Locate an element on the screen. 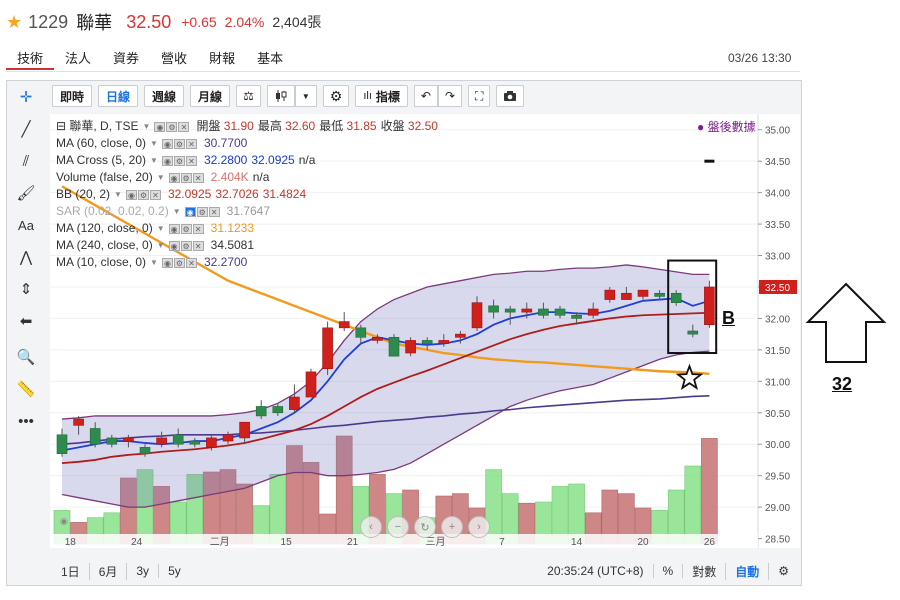 The image size is (900, 600). legend-row: MA (10, close, 0) ▼ ◉ ⚙ ✕ 32.2700 is located at coordinates (249, 262).